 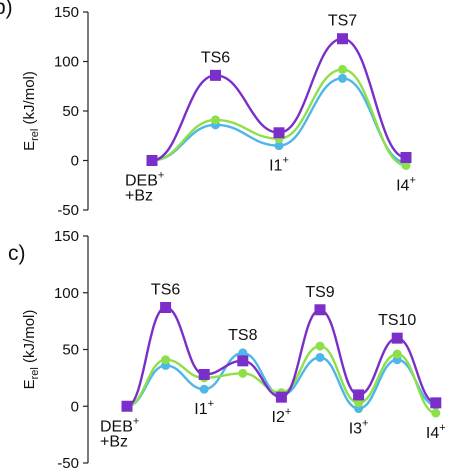 What do you see at coordinates (342, 21) in the screenshot?
I see `point-label: TS7` at bounding box center [342, 21].